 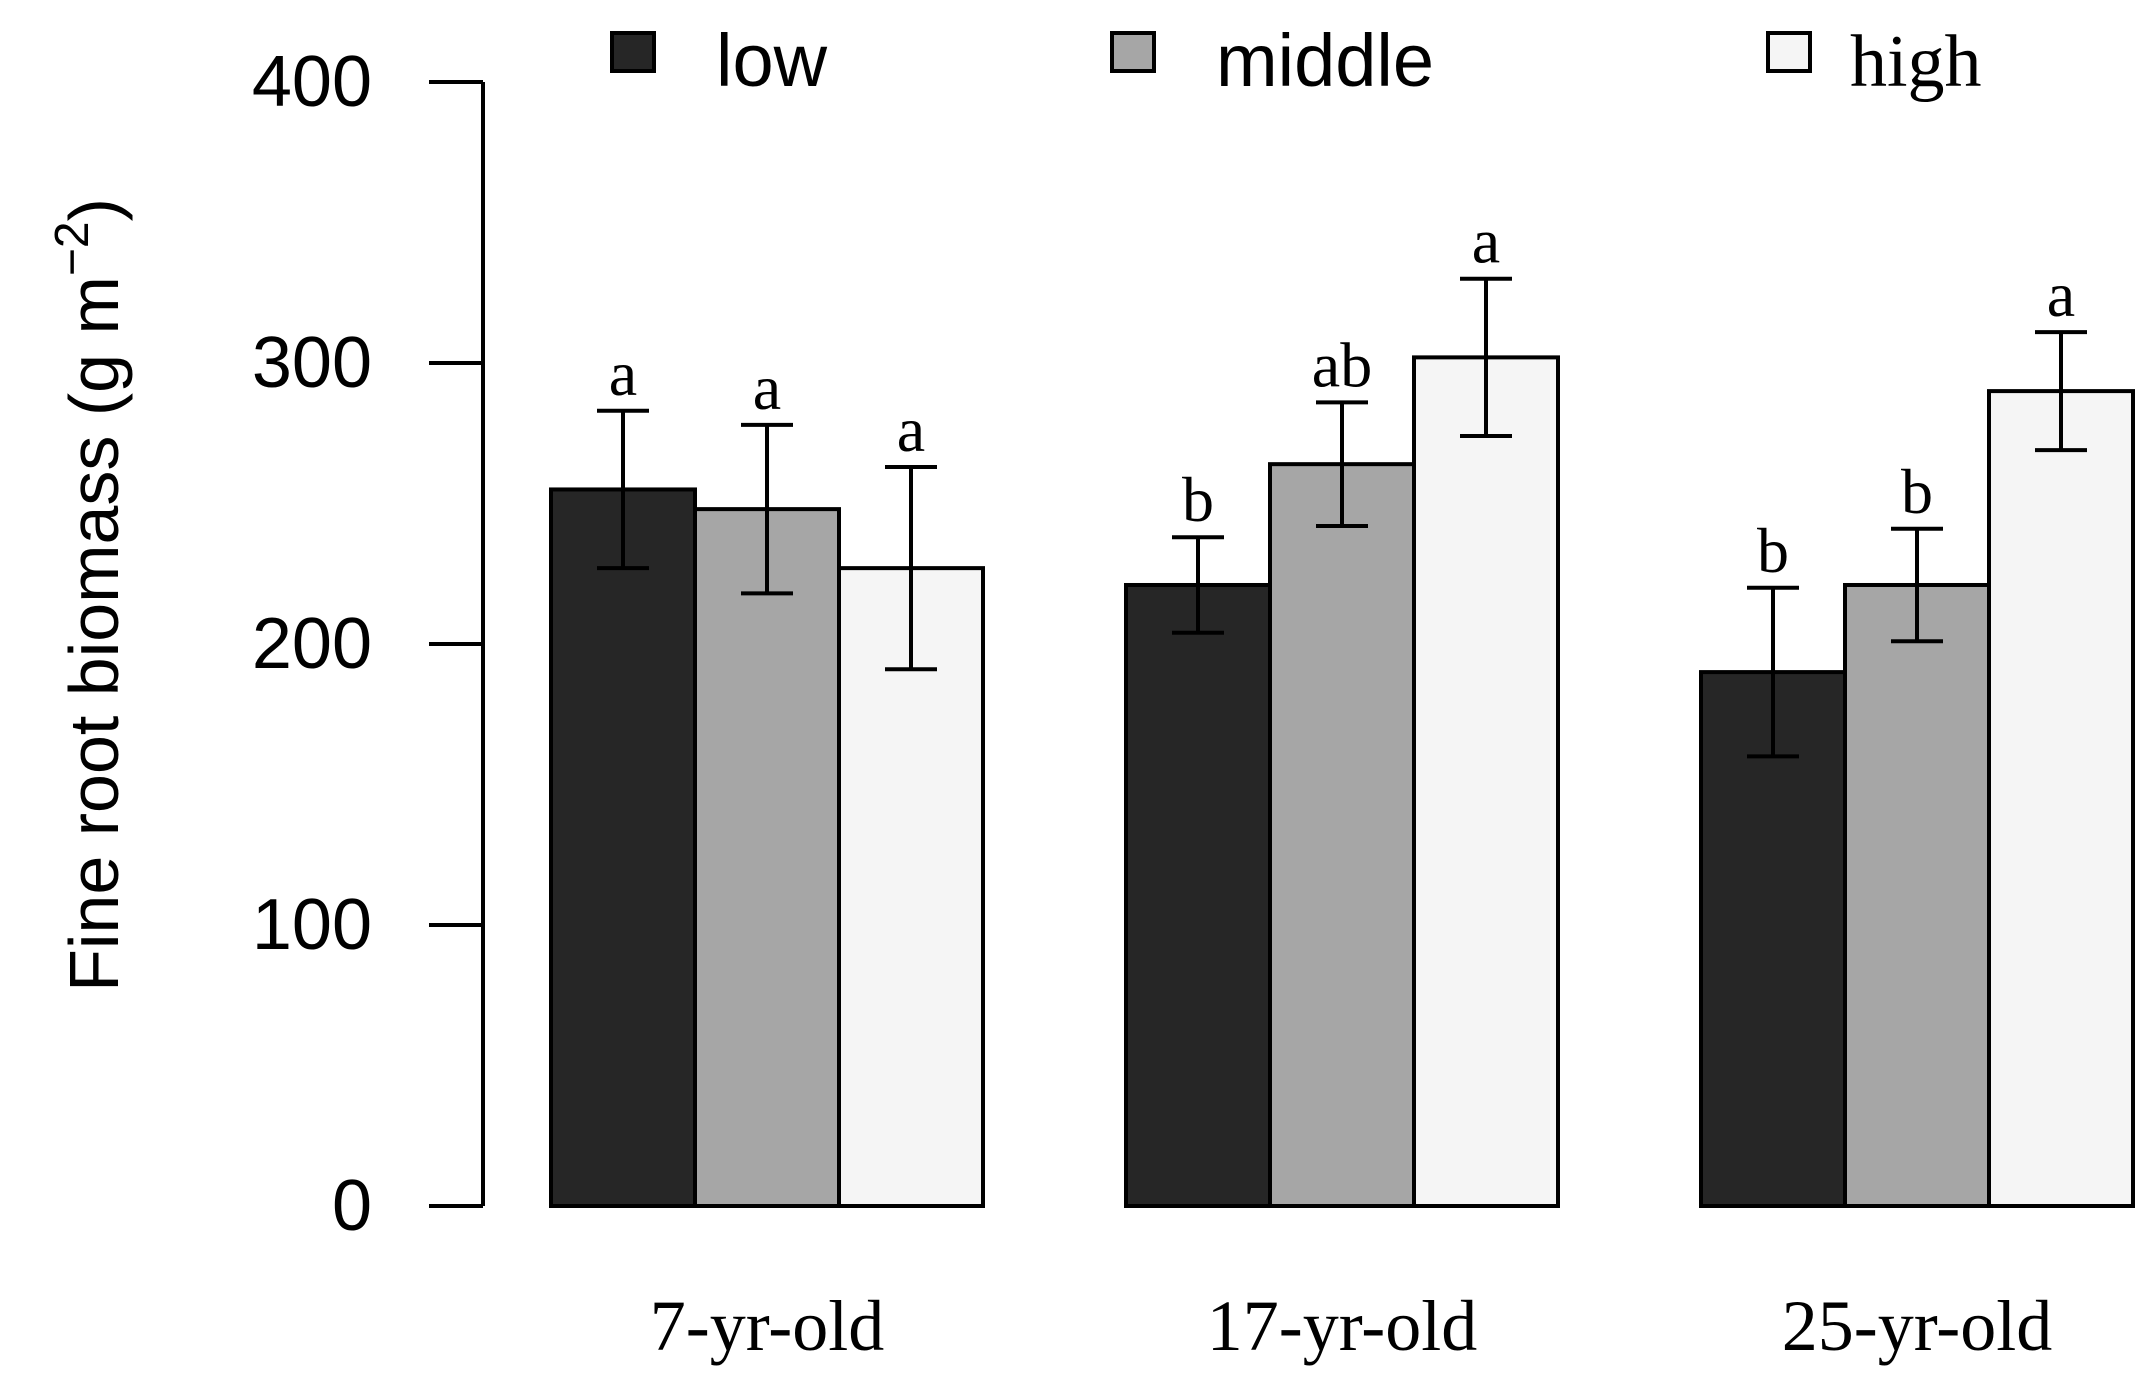 I want to click on significance-label-middle-3: b, so click(x=1917, y=491).